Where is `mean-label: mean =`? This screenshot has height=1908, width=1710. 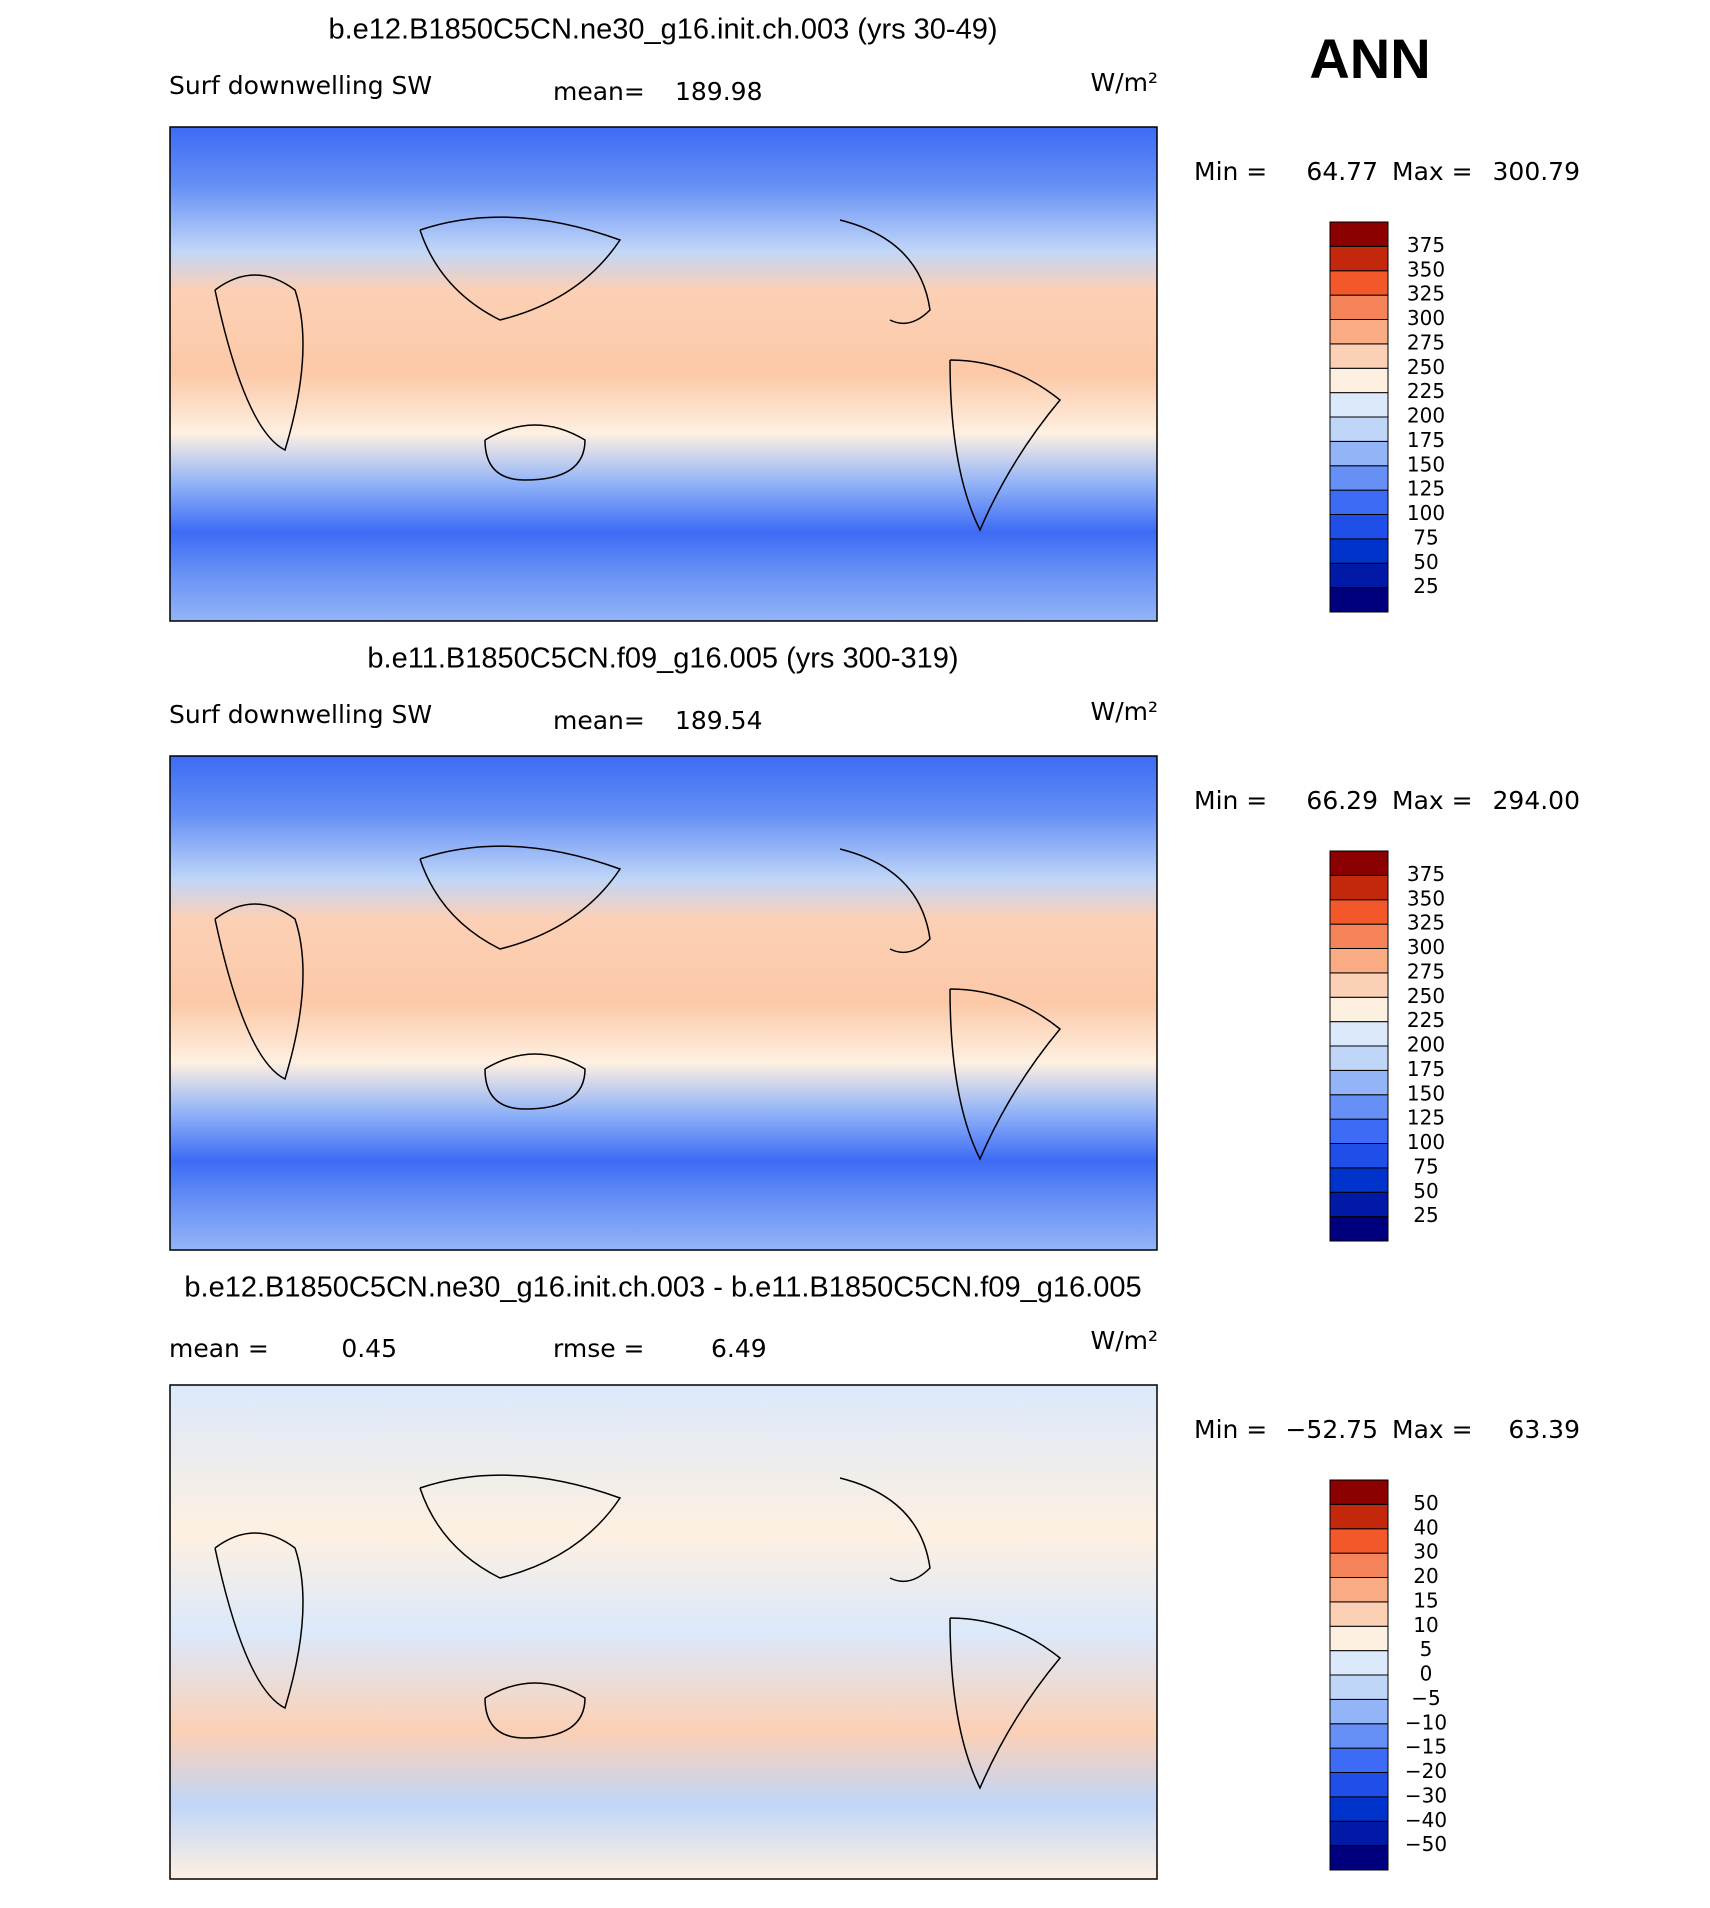
mean-label: mean = is located at coordinates (219, 1348).